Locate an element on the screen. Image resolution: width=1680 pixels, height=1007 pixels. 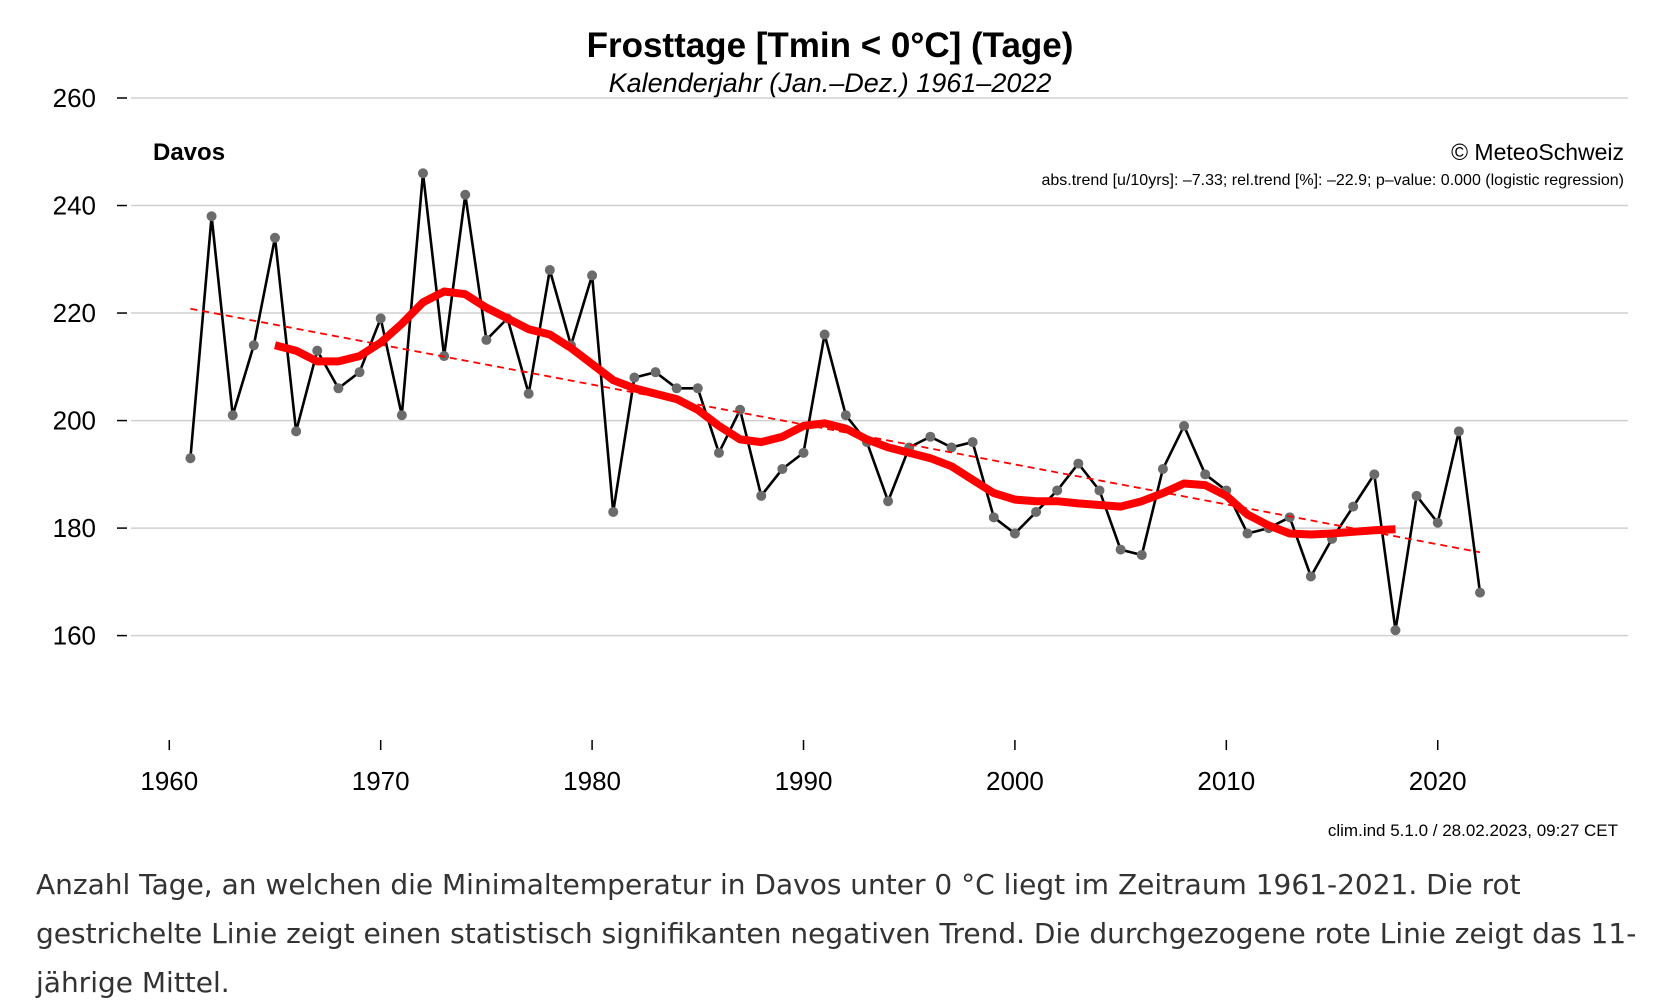
y-tick-label: 200 is located at coordinates (74, 421).